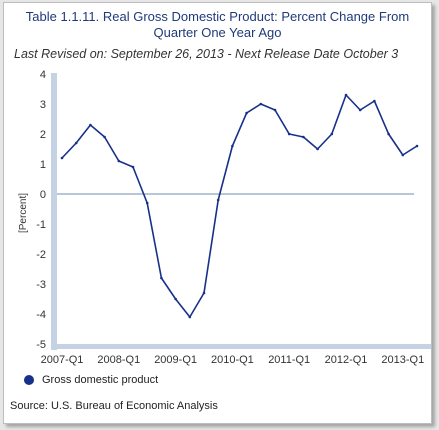 This screenshot has height=430, width=439. Describe the element at coordinates (346, 360) in the screenshot. I see `x-tick-label: 2012-Q1` at that location.